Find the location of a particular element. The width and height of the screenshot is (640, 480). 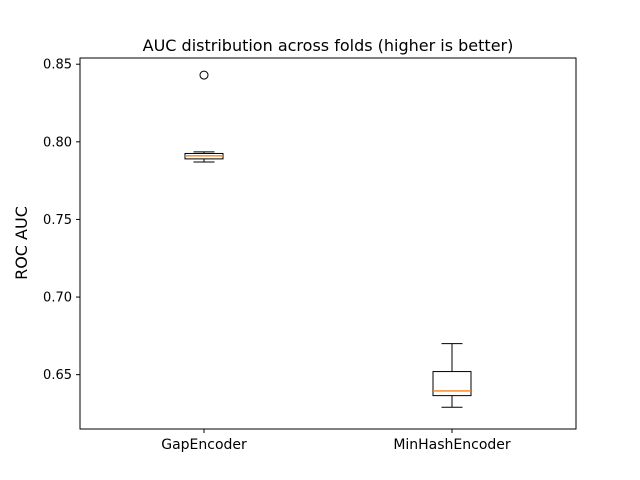

y-tick-label: 0.70 is located at coordinates (57, 298).